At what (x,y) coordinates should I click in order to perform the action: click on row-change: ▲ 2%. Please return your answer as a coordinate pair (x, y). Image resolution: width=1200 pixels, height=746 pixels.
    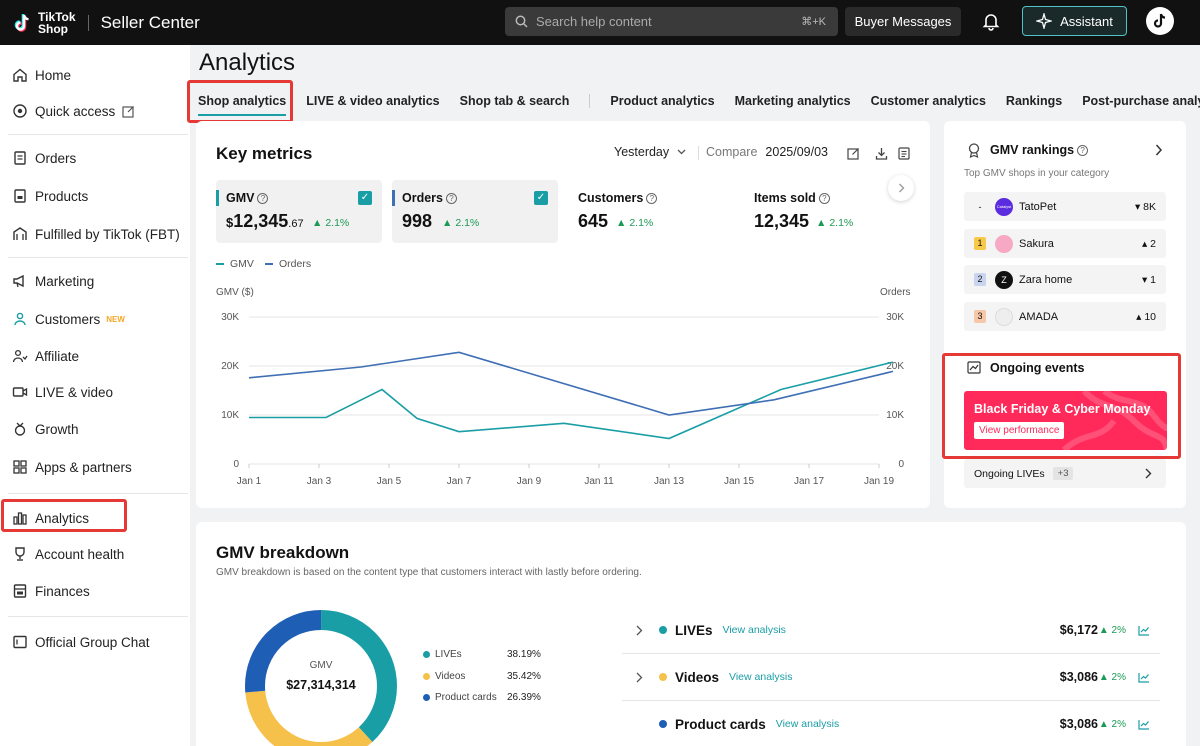
    Looking at the image, I should click on (1112, 724).